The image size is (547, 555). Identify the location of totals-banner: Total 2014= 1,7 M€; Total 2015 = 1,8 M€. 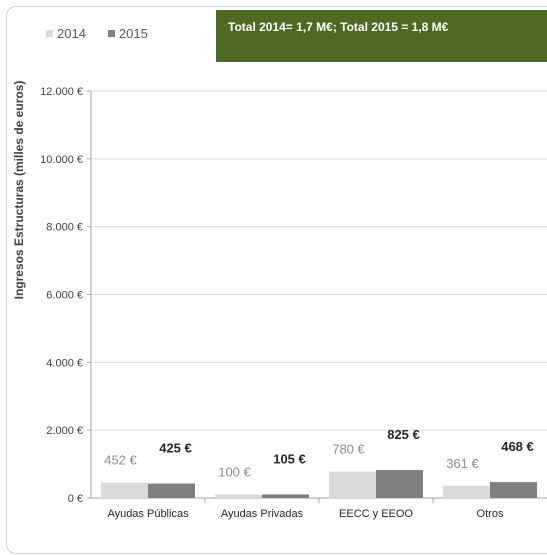
(381, 36).